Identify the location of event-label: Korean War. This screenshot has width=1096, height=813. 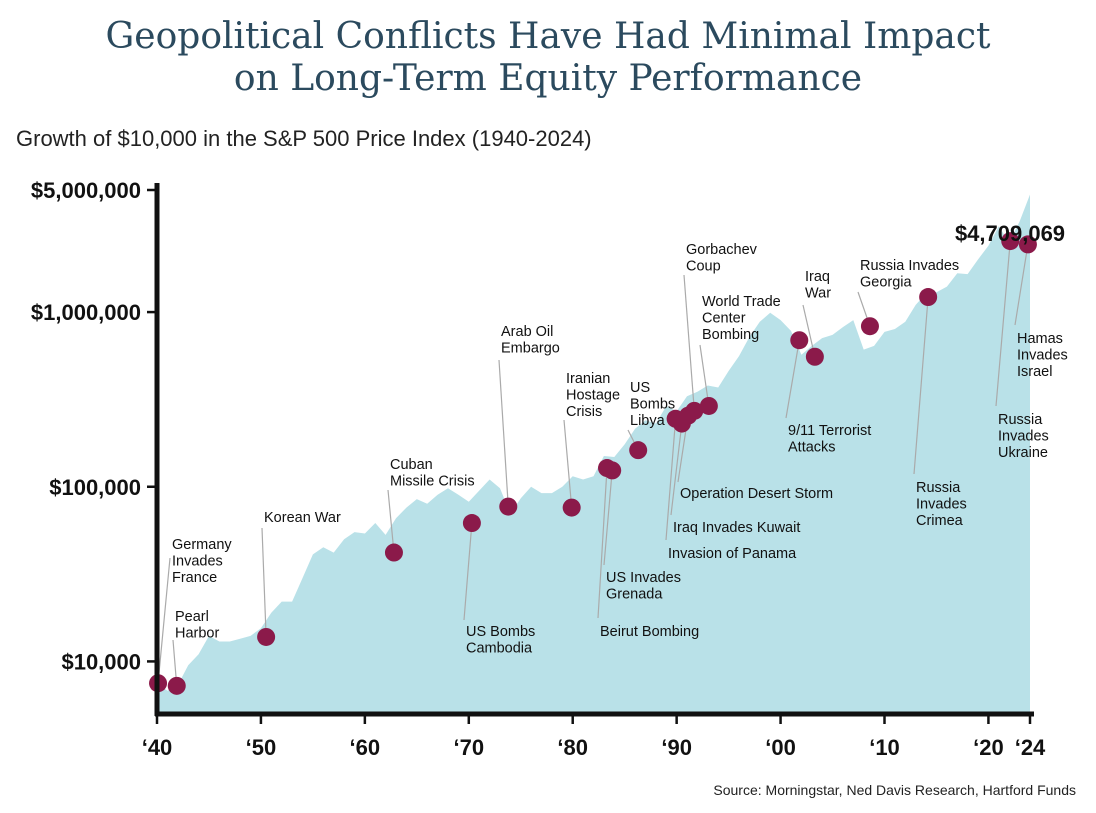
(302, 518).